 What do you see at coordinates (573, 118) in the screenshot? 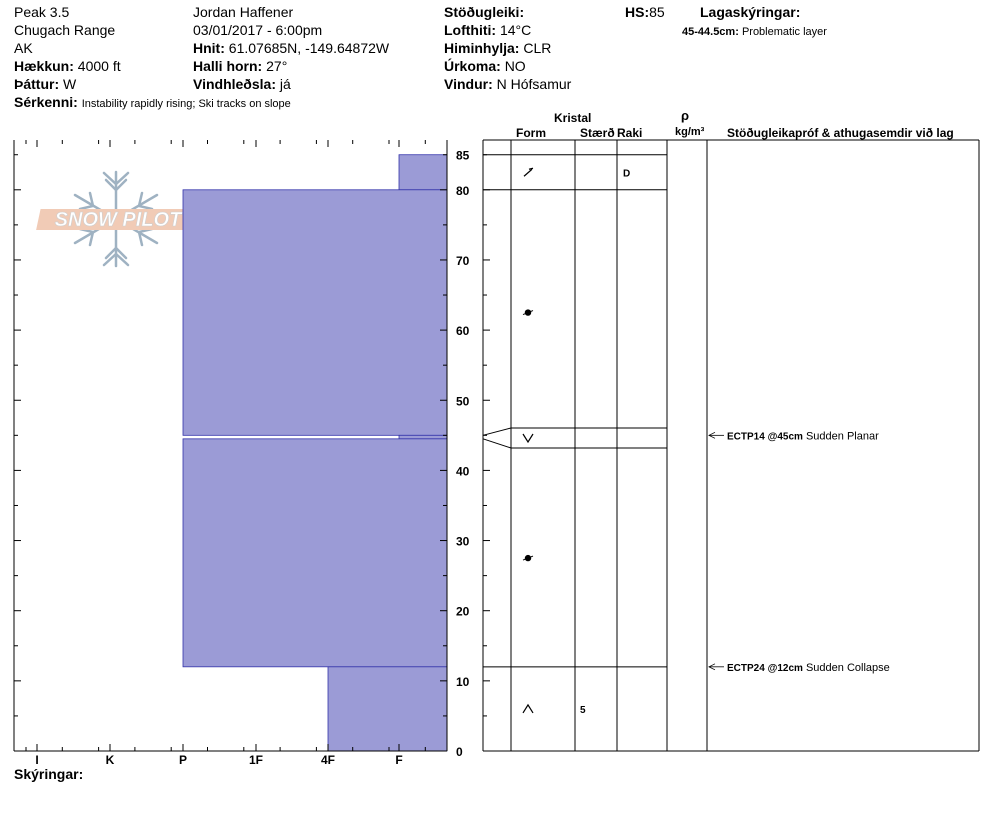
I see `crystal-header: Kristal` at bounding box center [573, 118].